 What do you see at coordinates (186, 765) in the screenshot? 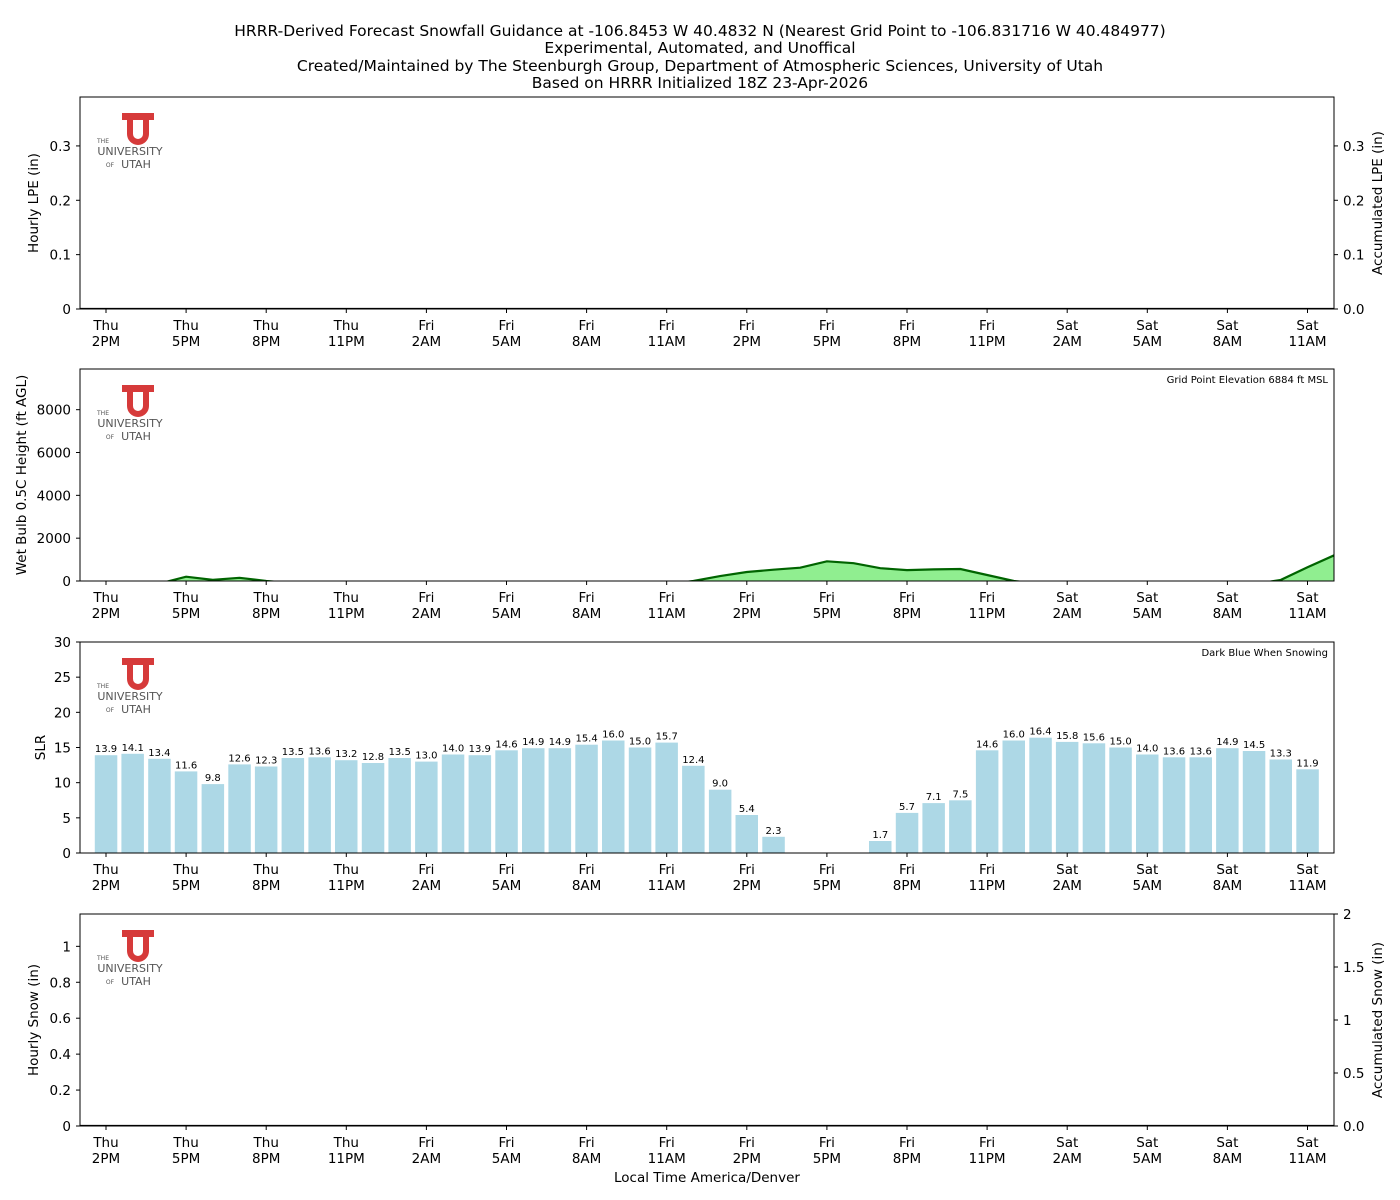
I see `slr-bar-label: 11.6` at bounding box center [186, 765].